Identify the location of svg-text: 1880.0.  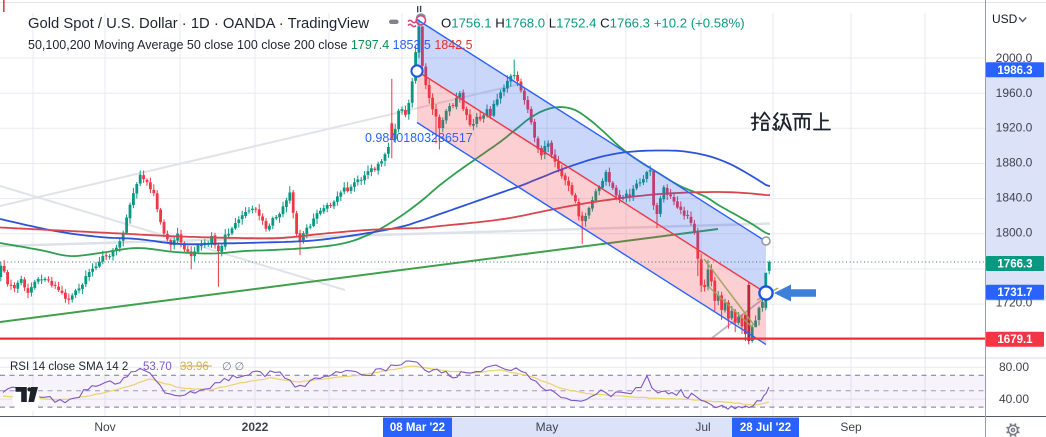
(1014, 163).